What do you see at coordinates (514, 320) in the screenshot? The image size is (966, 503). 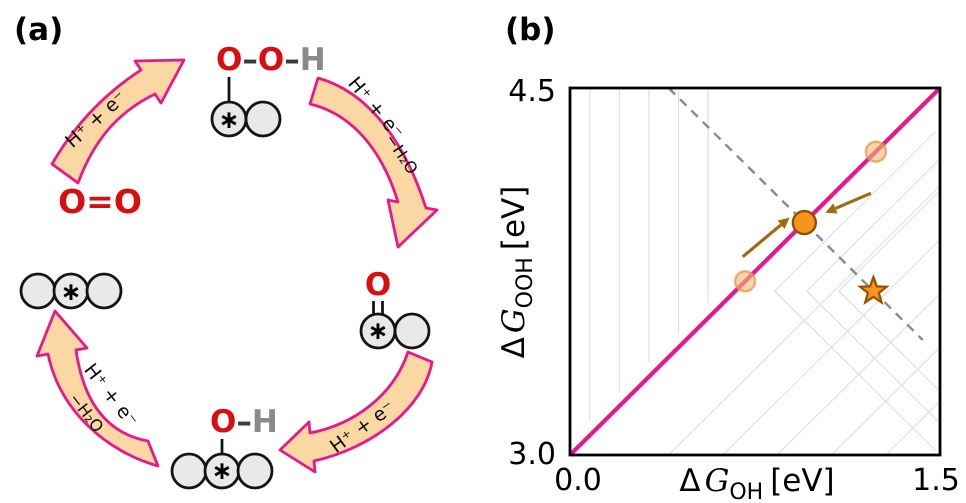 I see `y-axis-symbol: G` at bounding box center [514, 320].